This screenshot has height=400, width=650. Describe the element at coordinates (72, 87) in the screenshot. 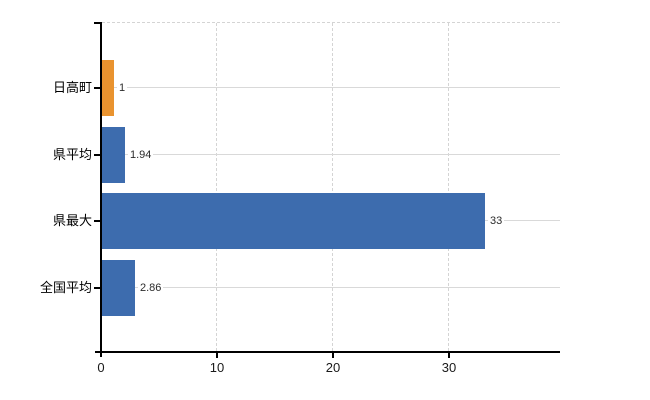

I see `y-axis-label: 日高町` at that location.